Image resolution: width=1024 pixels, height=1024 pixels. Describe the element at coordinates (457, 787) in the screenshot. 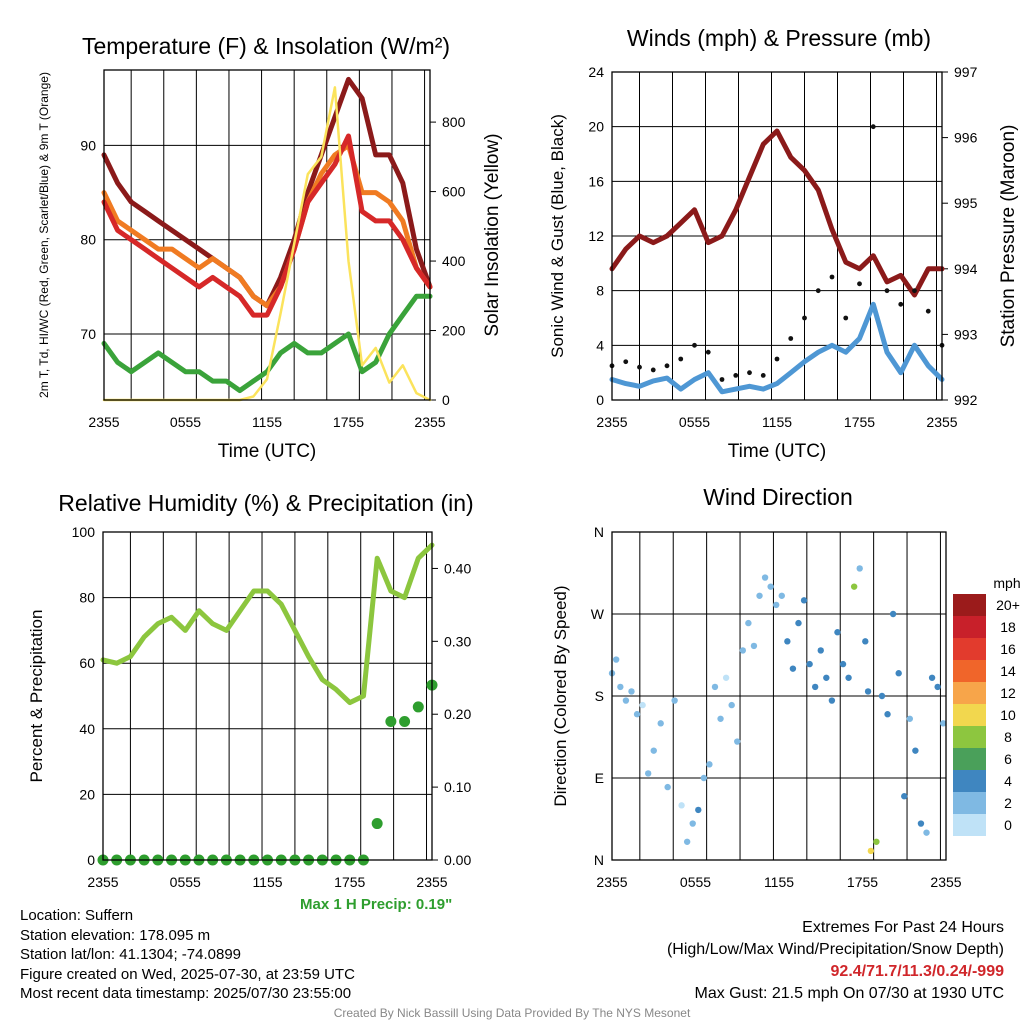

I see `y2tick-label-2: 0.10` at that location.